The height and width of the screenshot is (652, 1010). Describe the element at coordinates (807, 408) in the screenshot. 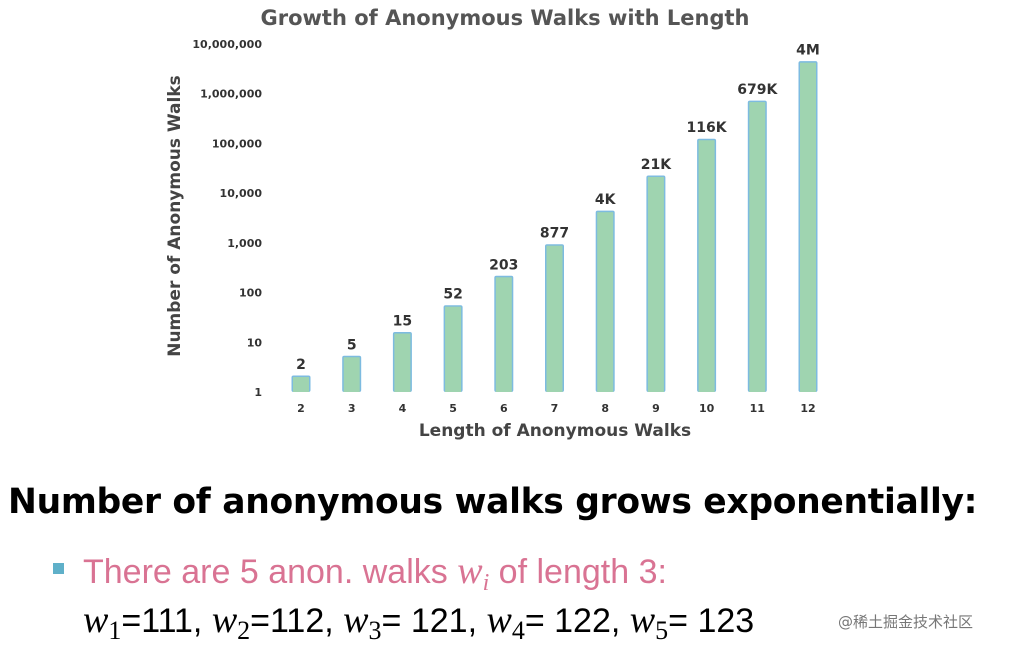

I see `x-tick-label: 12` at that location.